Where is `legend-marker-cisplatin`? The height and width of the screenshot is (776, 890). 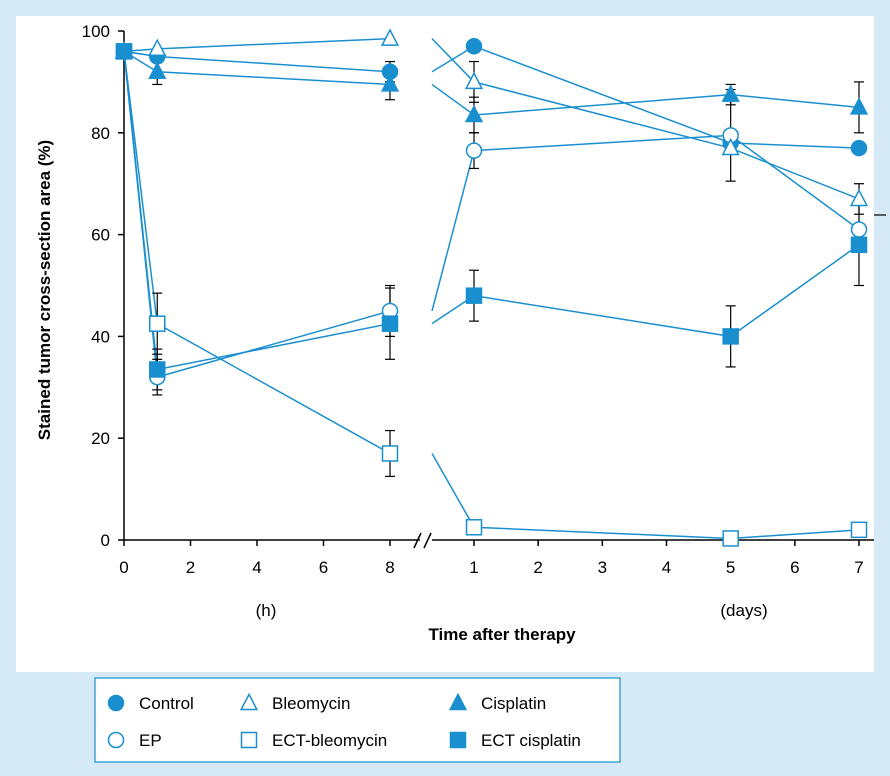 legend-marker-cisplatin is located at coordinates (458, 701).